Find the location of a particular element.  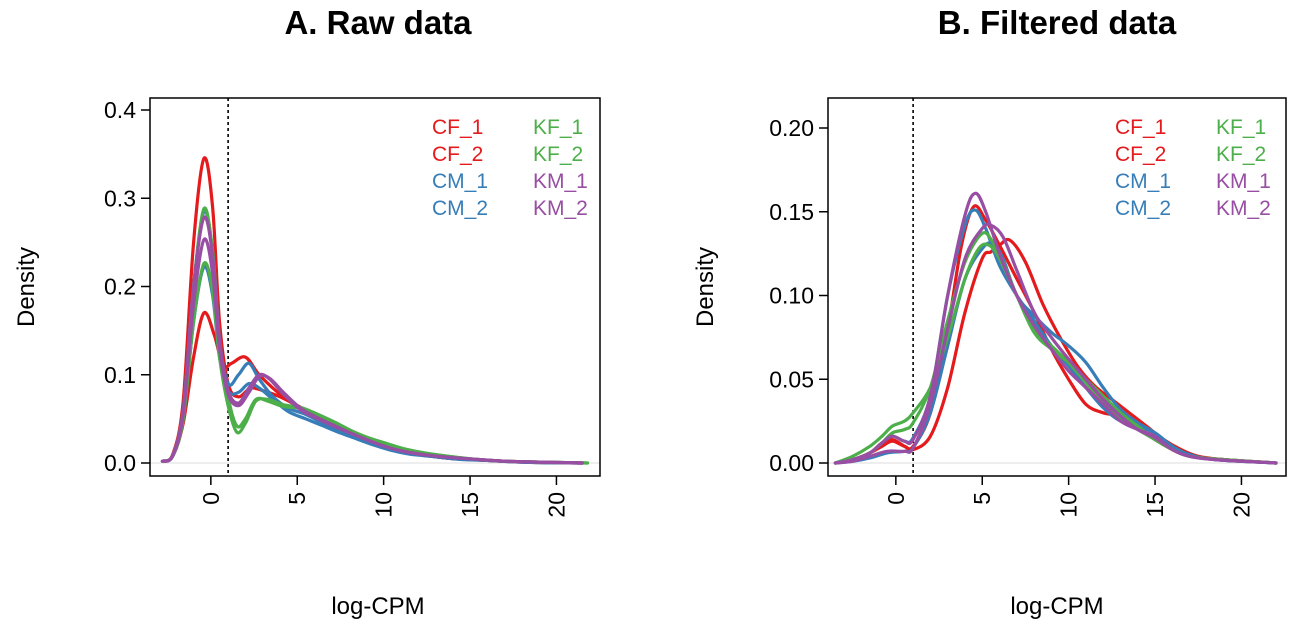

series-line-km1 is located at coordinates (372, 340).